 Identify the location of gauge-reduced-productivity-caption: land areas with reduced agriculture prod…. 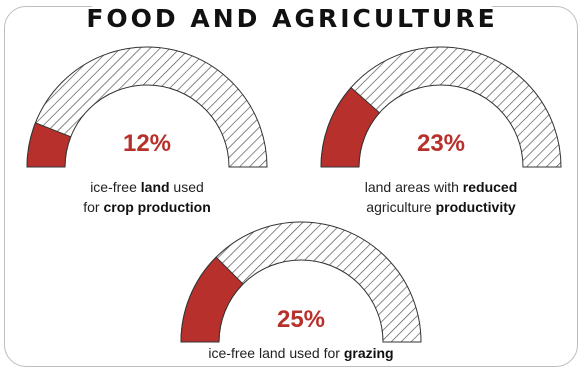
(441, 197).